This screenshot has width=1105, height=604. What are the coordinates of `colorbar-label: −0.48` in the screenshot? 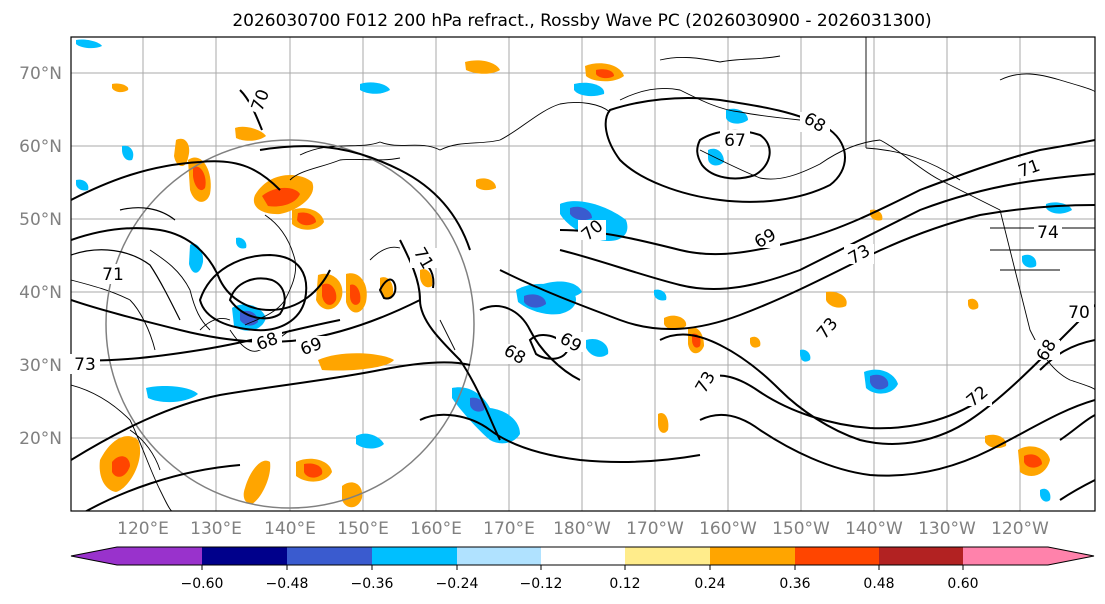 It's located at (287, 584).